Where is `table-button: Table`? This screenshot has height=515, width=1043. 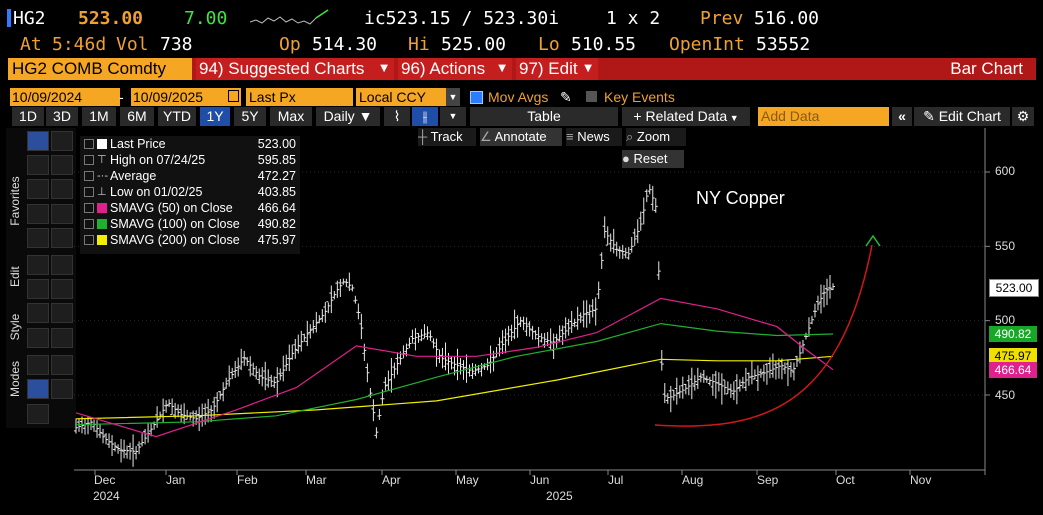 table-button: Table is located at coordinates (544, 116).